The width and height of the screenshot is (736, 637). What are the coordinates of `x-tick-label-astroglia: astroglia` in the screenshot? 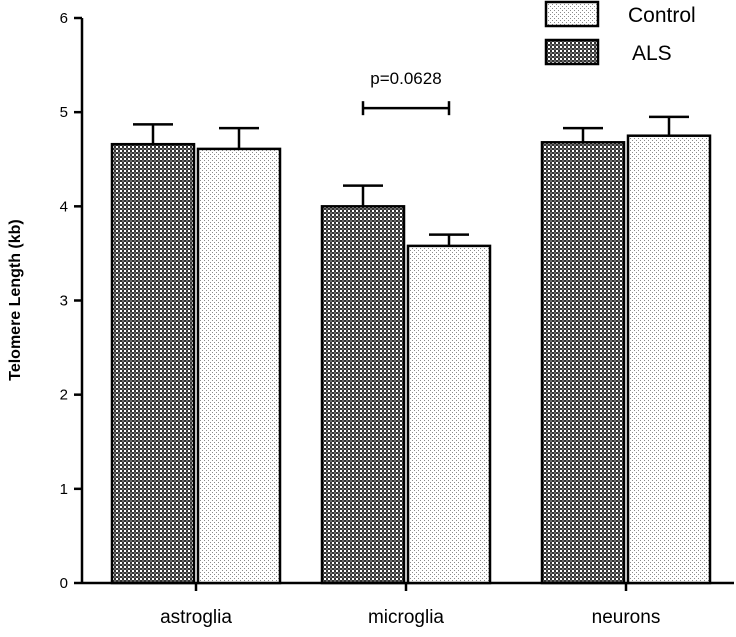 It's located at (196, 617).